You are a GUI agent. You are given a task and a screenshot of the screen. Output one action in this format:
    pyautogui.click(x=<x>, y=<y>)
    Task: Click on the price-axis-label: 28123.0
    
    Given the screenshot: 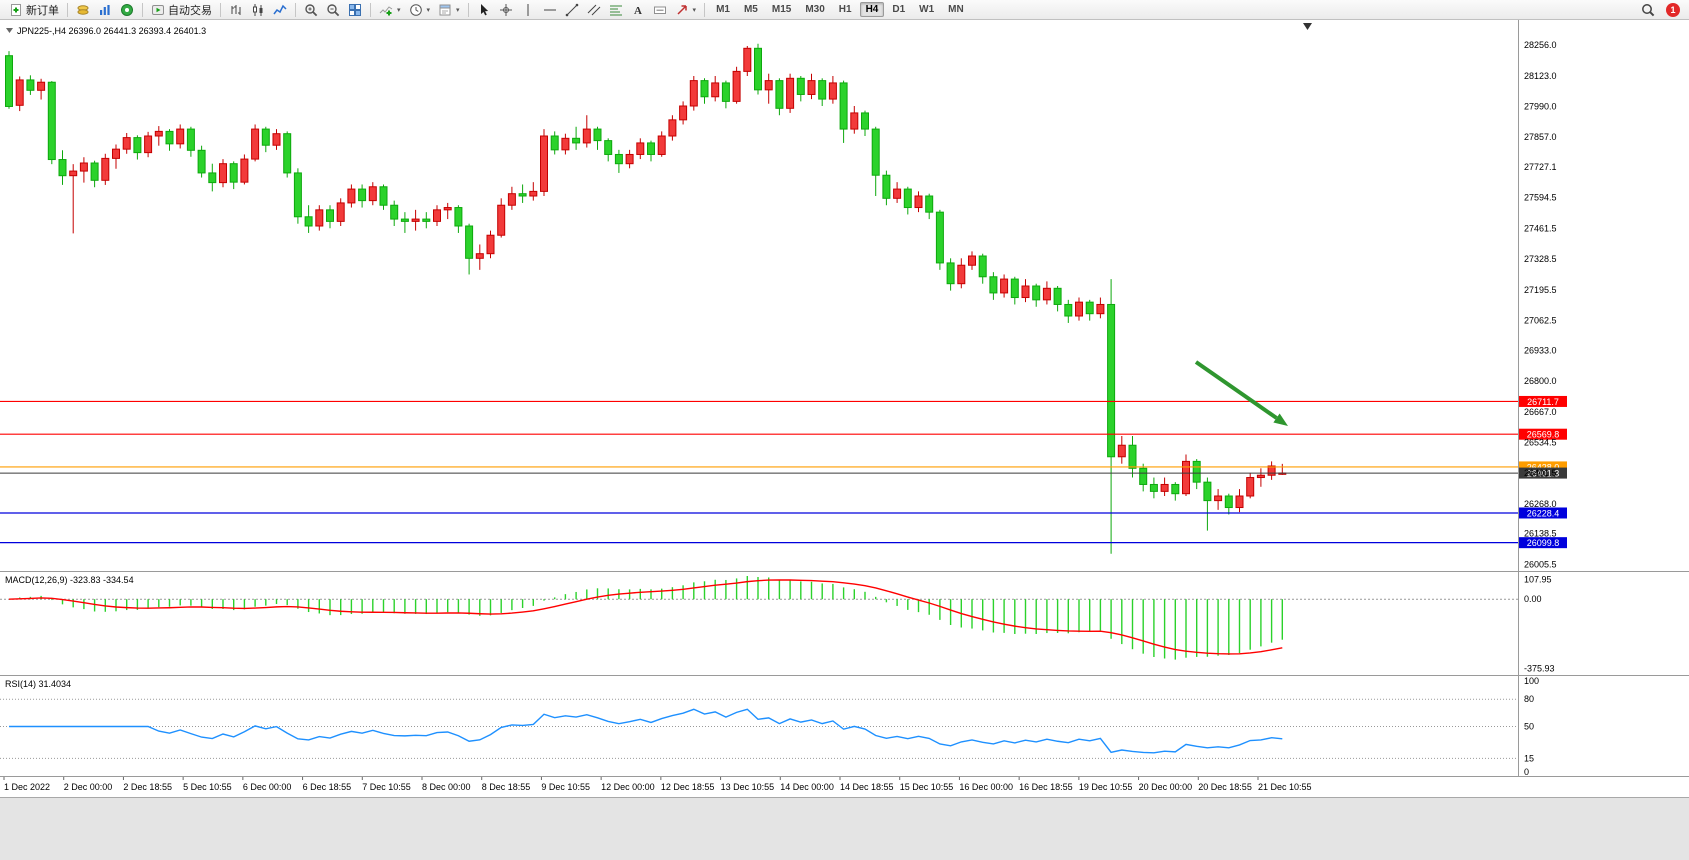 What is the action you would take?
    pyautogui.click(x=1540, y=76)
    